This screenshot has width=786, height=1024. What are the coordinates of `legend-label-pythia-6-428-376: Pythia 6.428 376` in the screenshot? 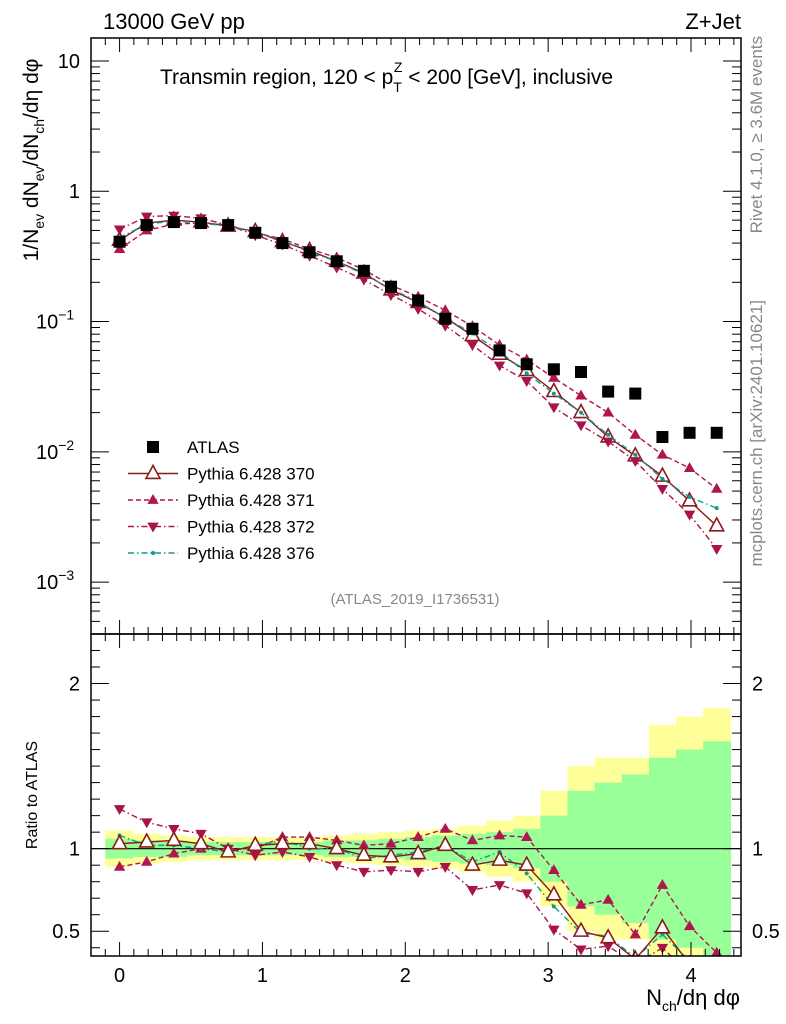 It's located at (251, 553).